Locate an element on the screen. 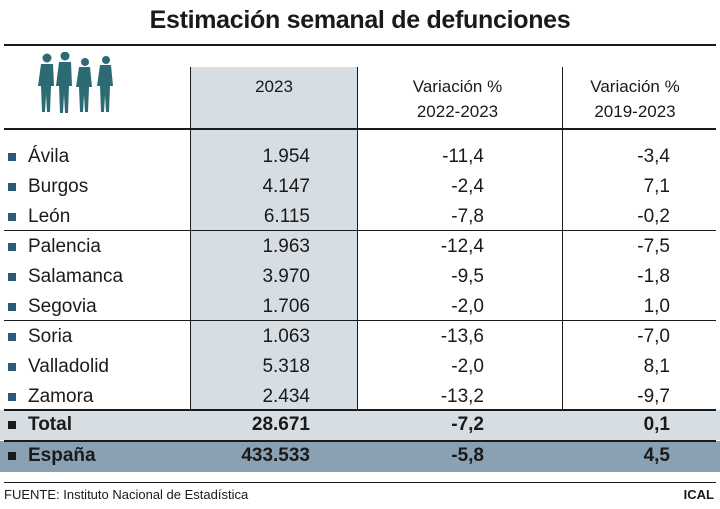 The image size is (720, 509). footer-divider is located at coordinates (360, 482).